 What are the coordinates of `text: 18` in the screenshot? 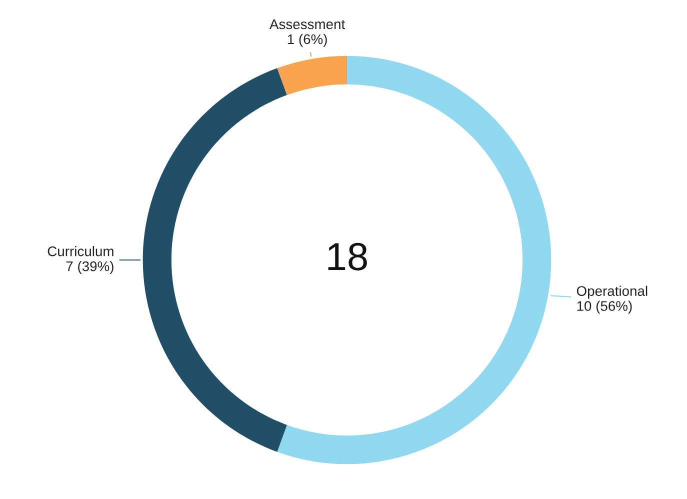 It's located at (347, 256).